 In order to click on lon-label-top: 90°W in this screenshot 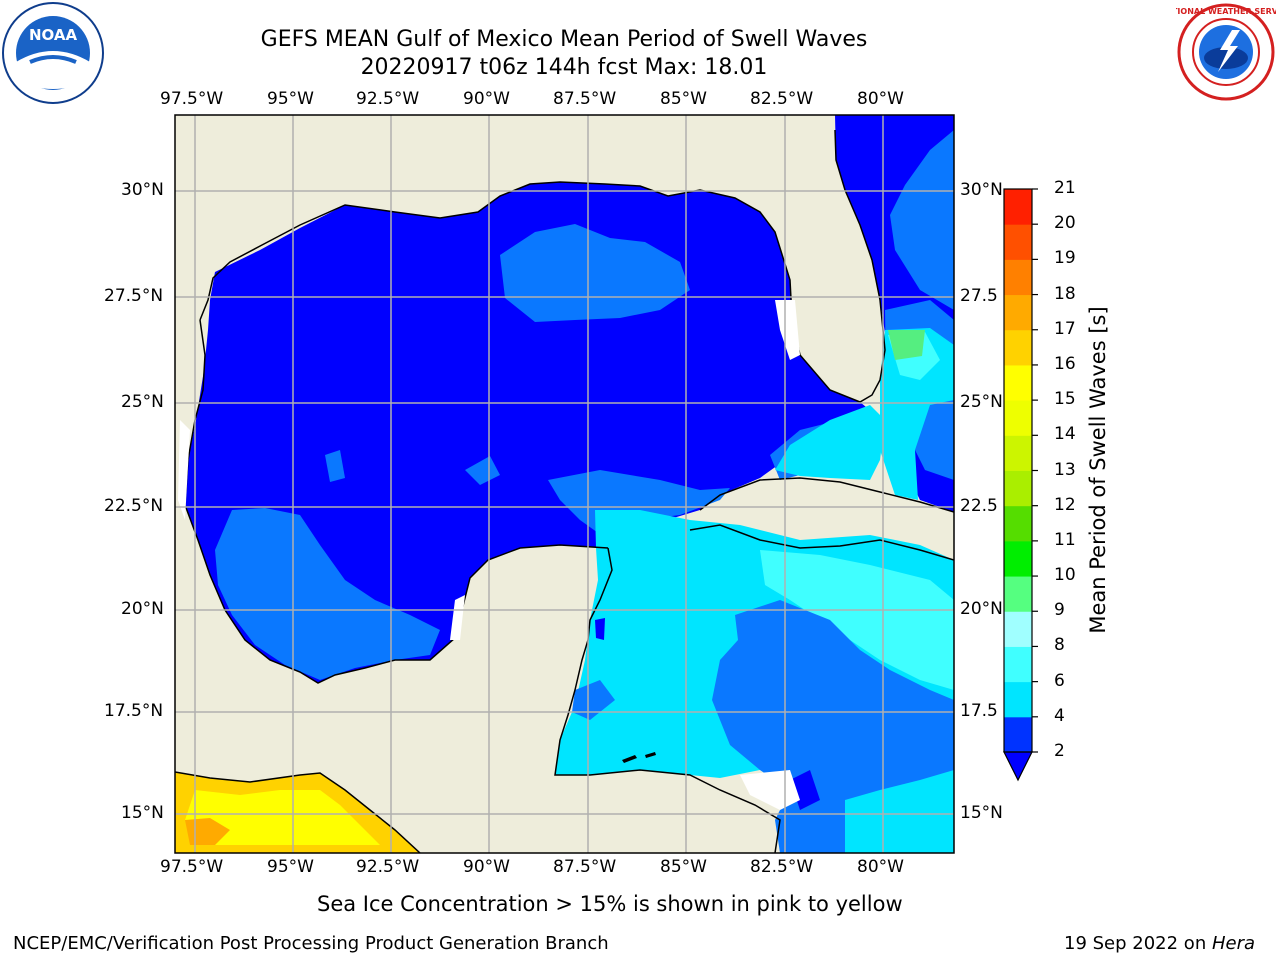, I will do `click(486, 99)`.